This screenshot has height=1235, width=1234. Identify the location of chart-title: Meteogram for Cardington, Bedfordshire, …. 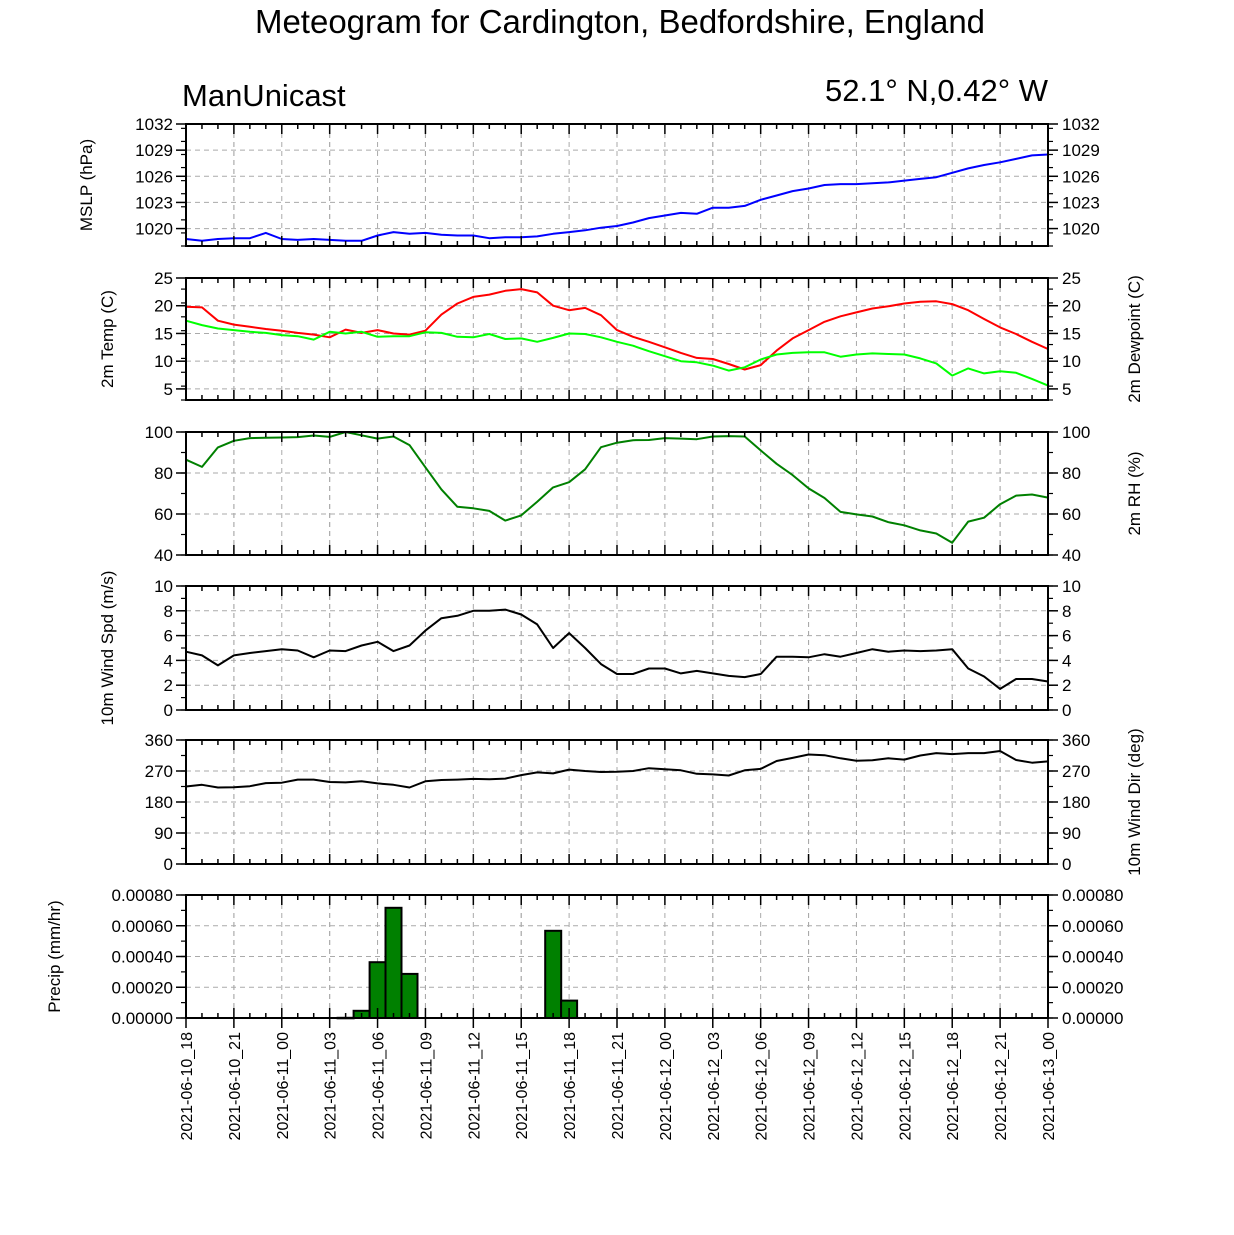
(620, 21).